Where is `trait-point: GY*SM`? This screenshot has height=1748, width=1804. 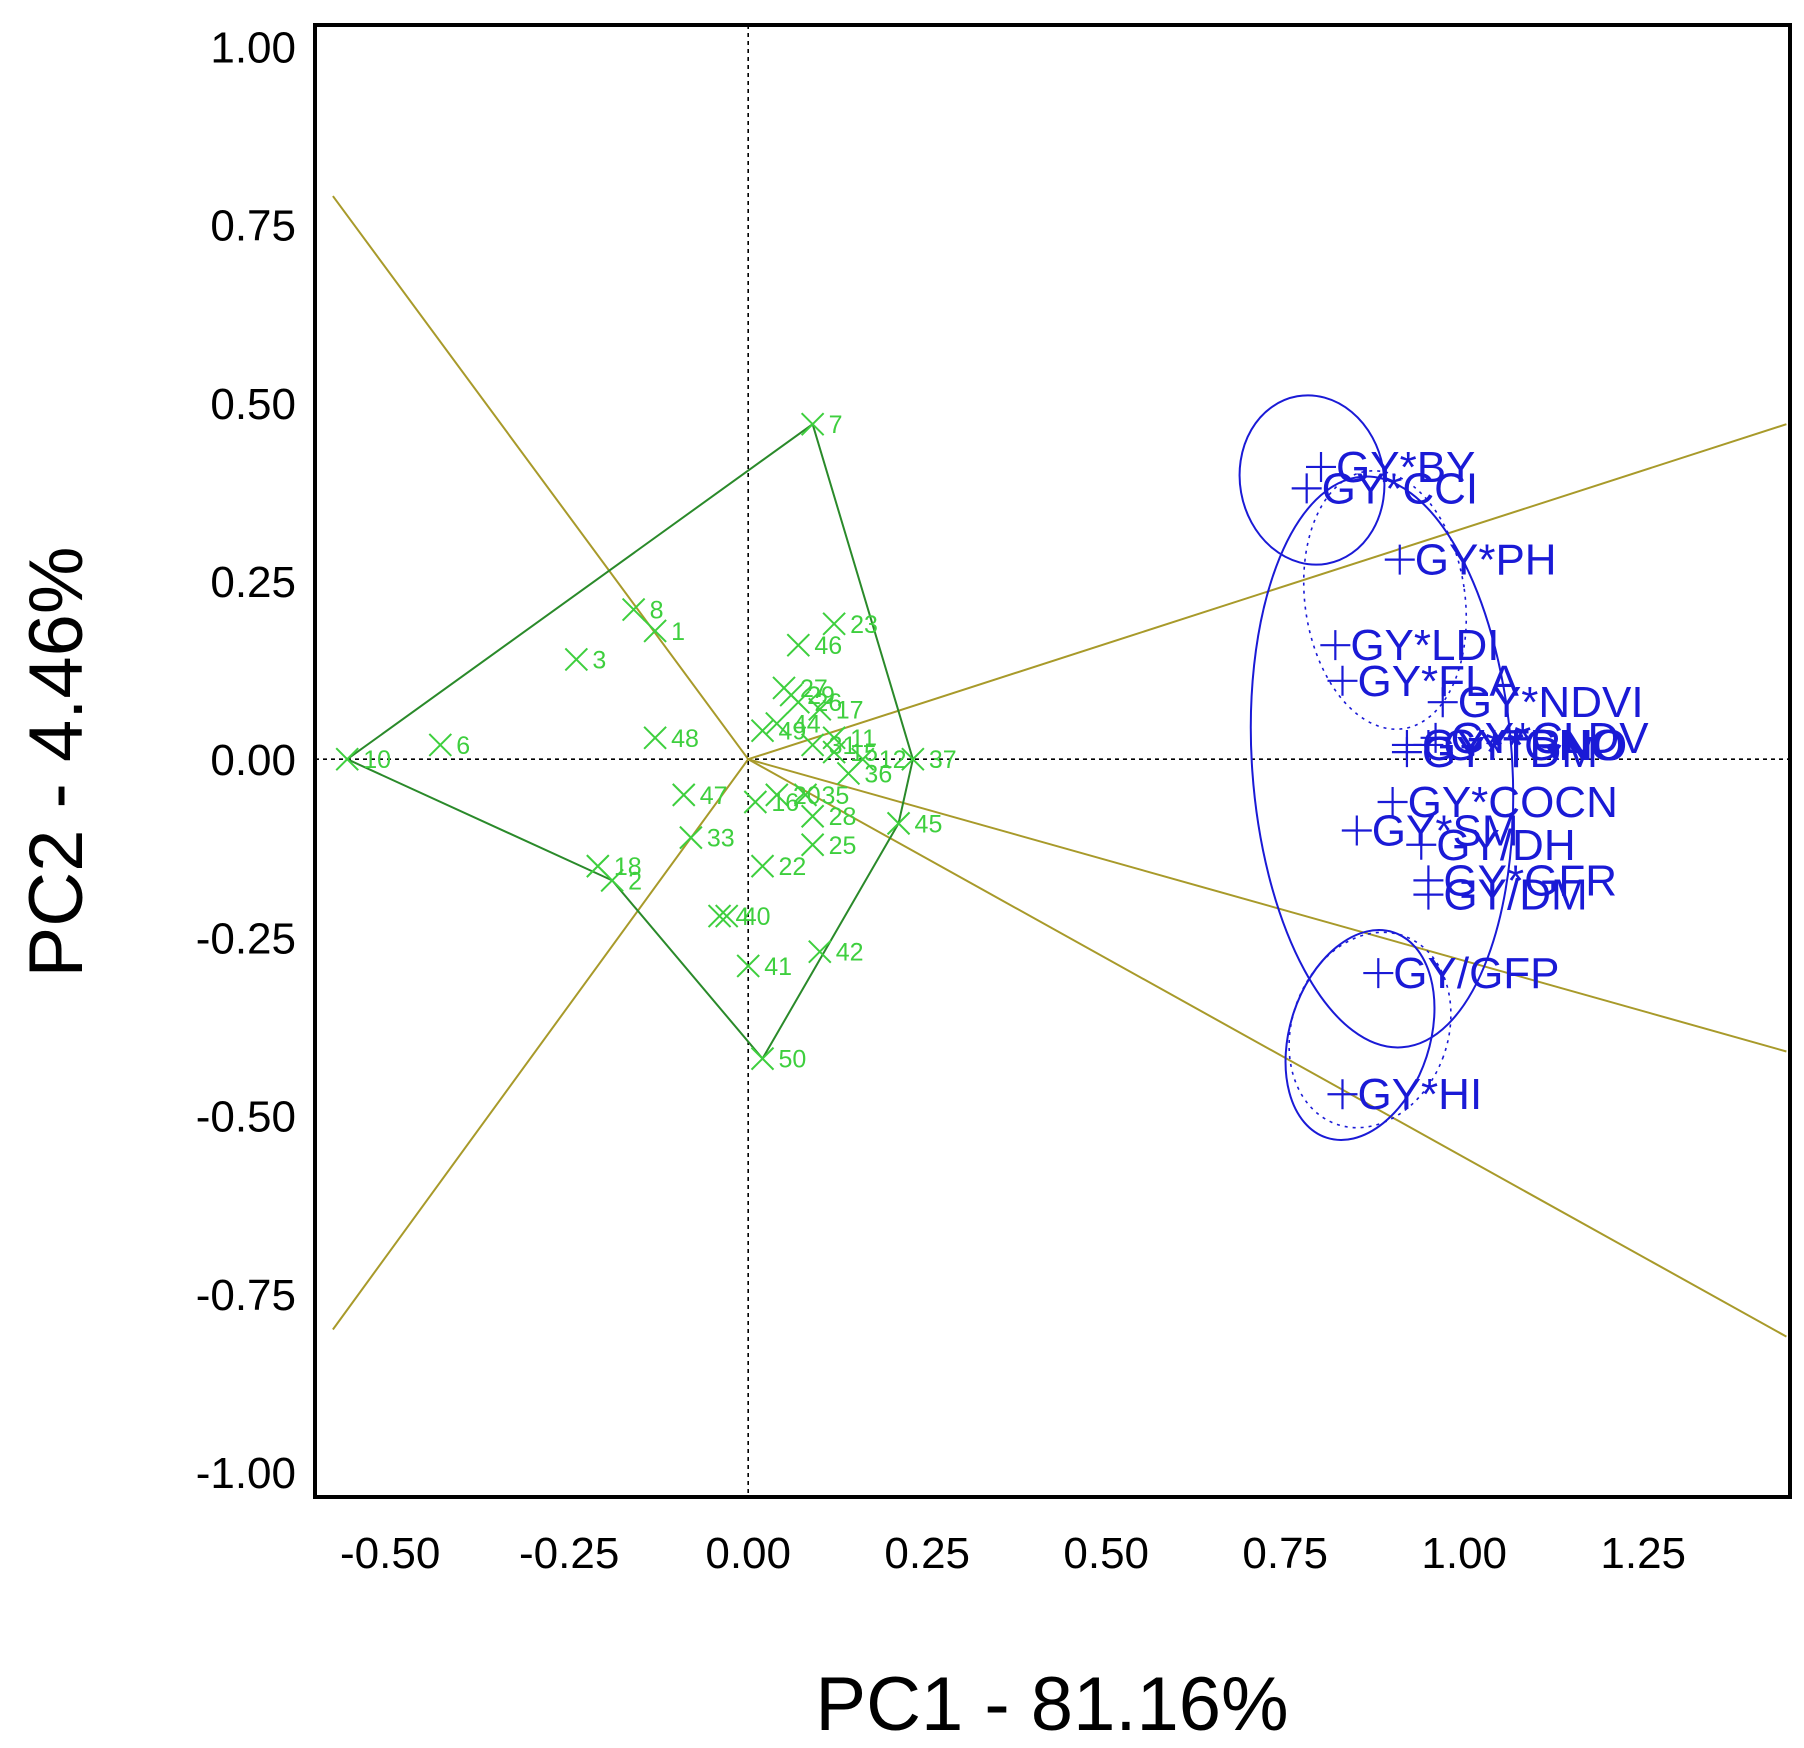 trait-point: GY*SM is located at coordinates (1430, 831).